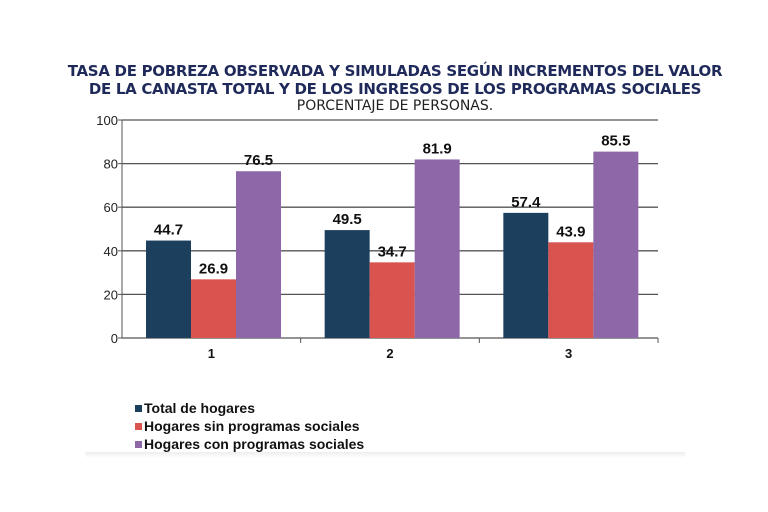 The width and height of the screenshot is (768, 512). Describe the element at coordinates (389, 353) in the screenshot. I see `x-tick-label: 2` at that location.